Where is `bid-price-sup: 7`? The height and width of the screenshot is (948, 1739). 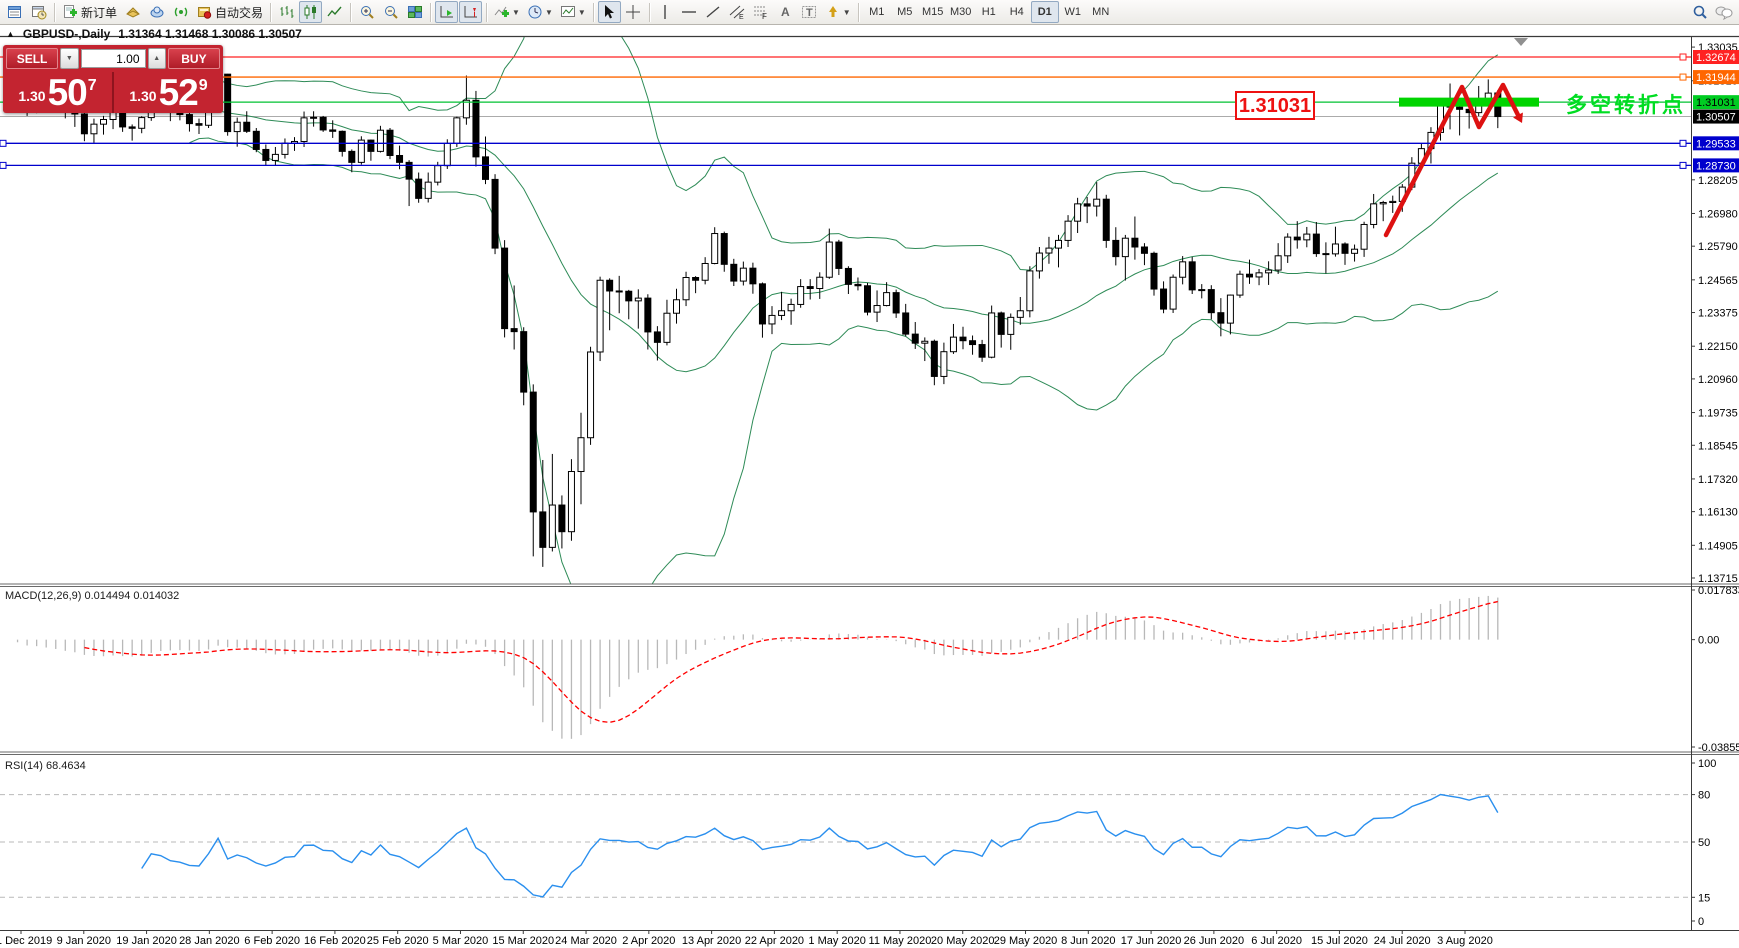
bid-price-sup: 7 is located at coordinates (92, 85).